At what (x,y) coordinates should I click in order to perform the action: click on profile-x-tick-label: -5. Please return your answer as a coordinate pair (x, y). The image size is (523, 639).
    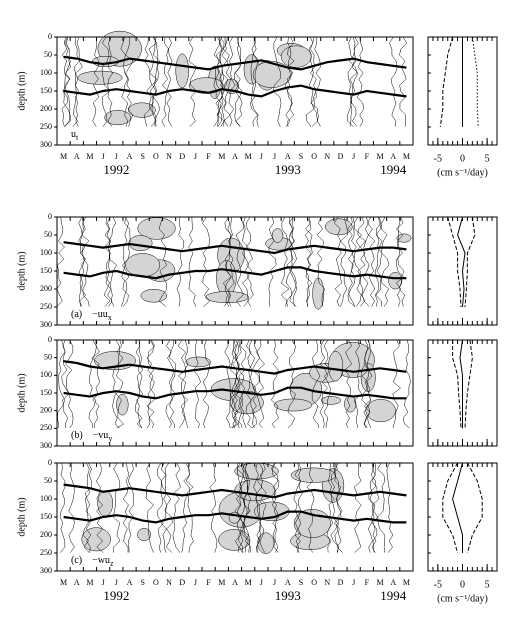
    Looking at the image, I should click on (438, 158).